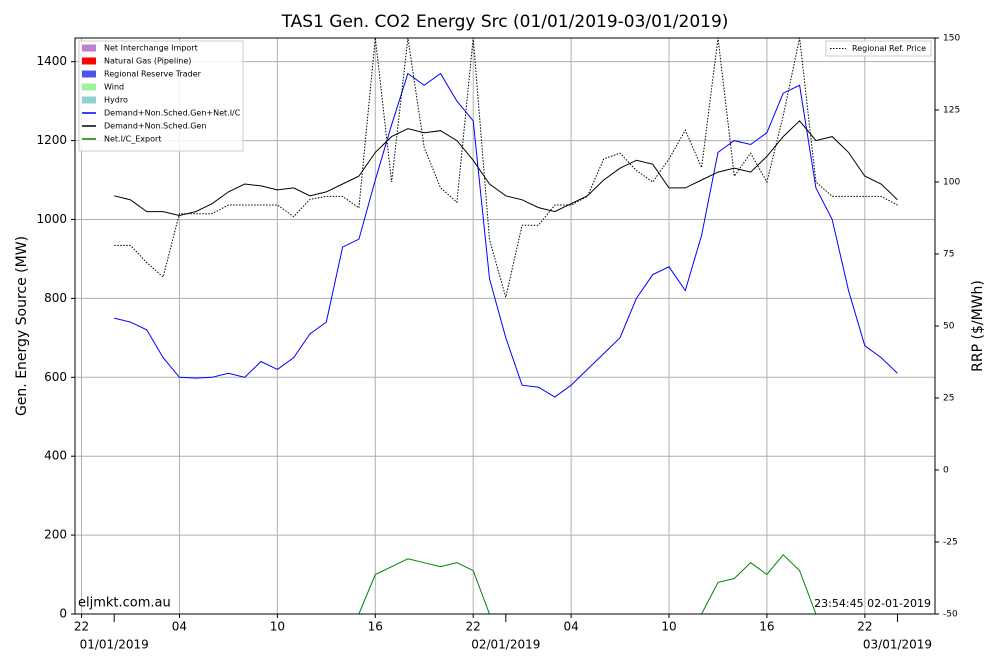 This screenshot has width=1000, height=670. I want to click on y2-tick-label: 150, so click(951, 39).